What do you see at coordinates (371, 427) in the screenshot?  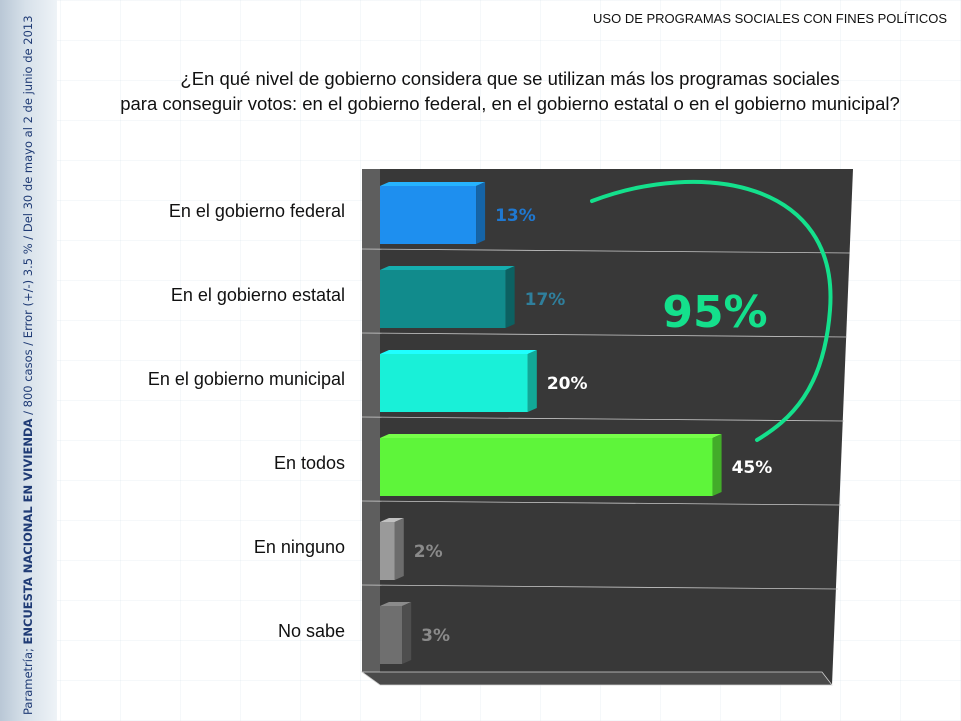 I see `chart-side-wall` at bounding box center [371, 427].